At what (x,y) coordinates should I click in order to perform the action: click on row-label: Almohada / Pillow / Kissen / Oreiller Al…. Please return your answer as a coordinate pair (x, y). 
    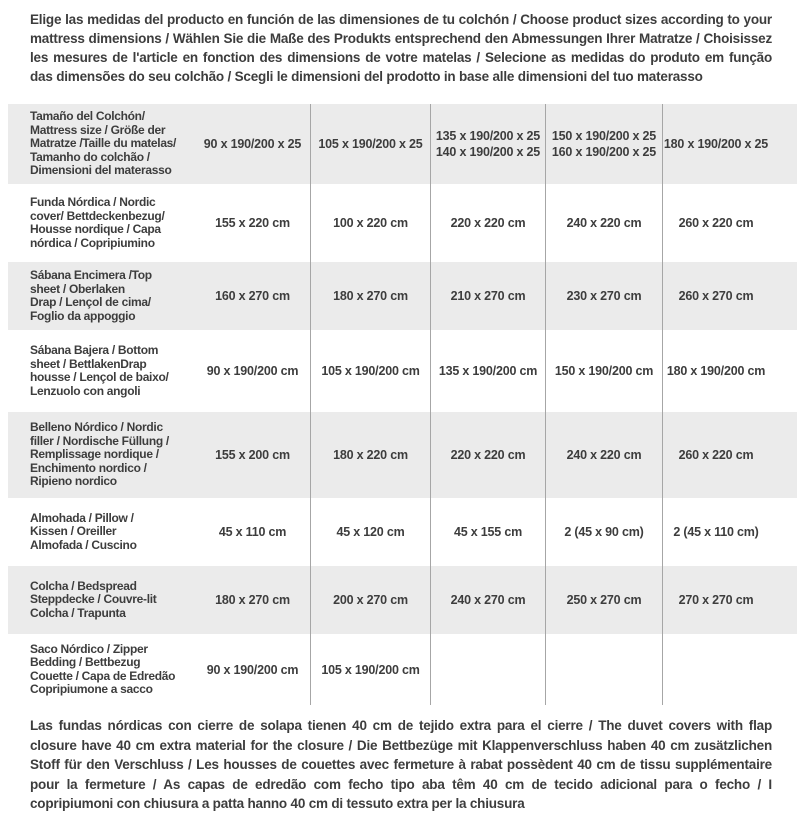
    Looking at the image, I should click on (83, 531).